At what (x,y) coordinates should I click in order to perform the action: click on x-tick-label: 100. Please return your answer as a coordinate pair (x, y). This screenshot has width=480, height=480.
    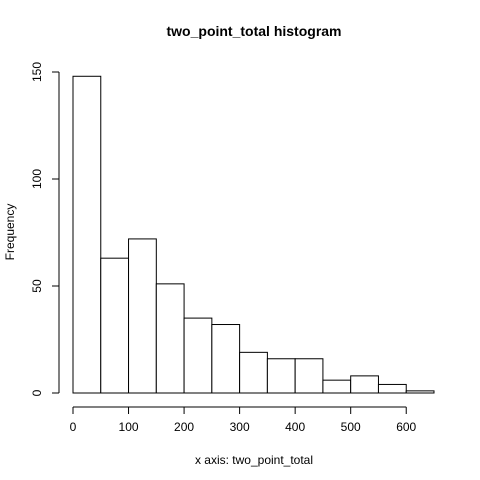
    Looking at the image, I should click on (129, 427).